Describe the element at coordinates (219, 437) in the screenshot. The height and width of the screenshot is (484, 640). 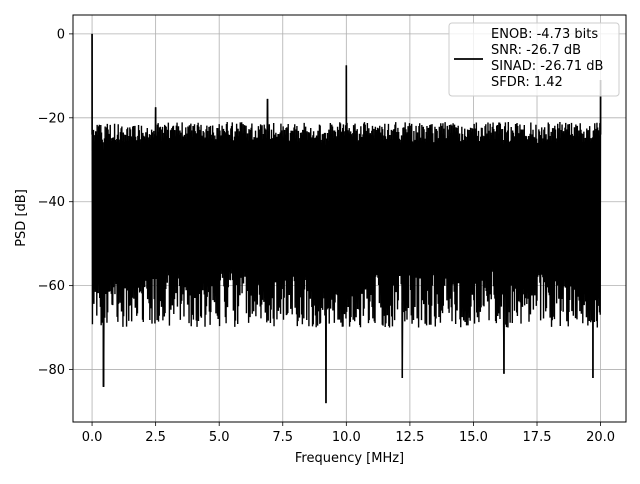
I see `x-tick-label: 5.0` at that location.